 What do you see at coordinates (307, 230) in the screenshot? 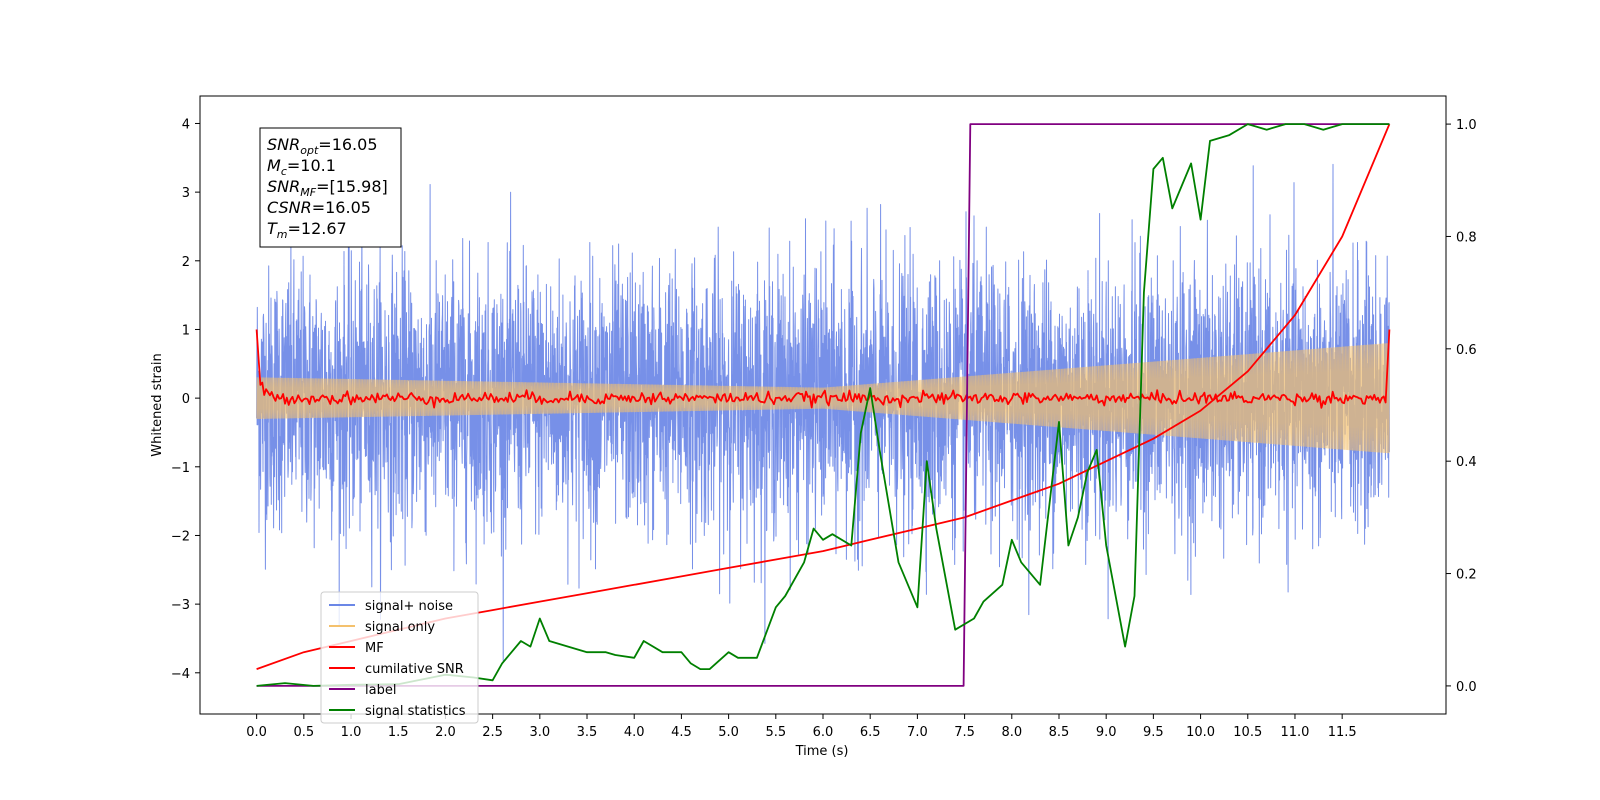
I see `annotation-line: Tm=12.67` at bounding box center [307, 230].